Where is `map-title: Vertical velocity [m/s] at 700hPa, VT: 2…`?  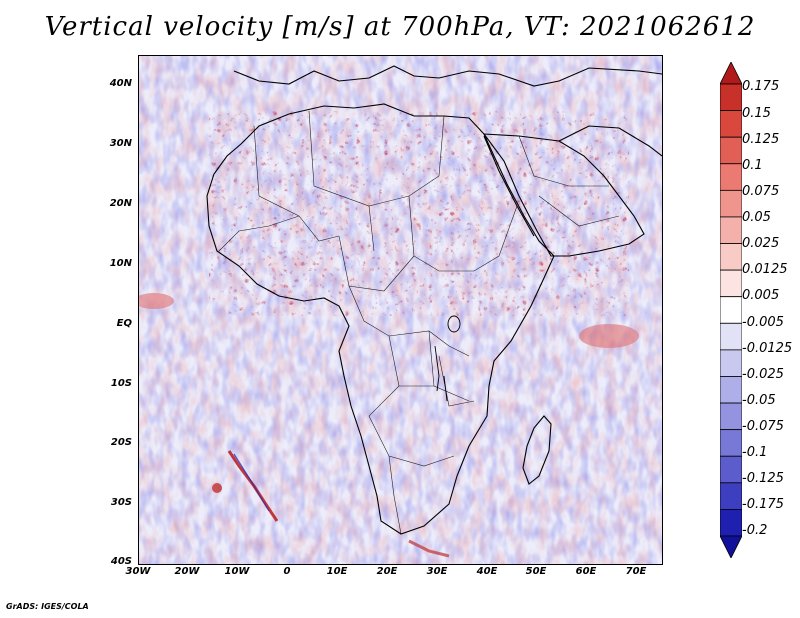 map-title: Vertical velocity [m/s] at 700hPa, VT: 2… is located at coordinates (400, 27).